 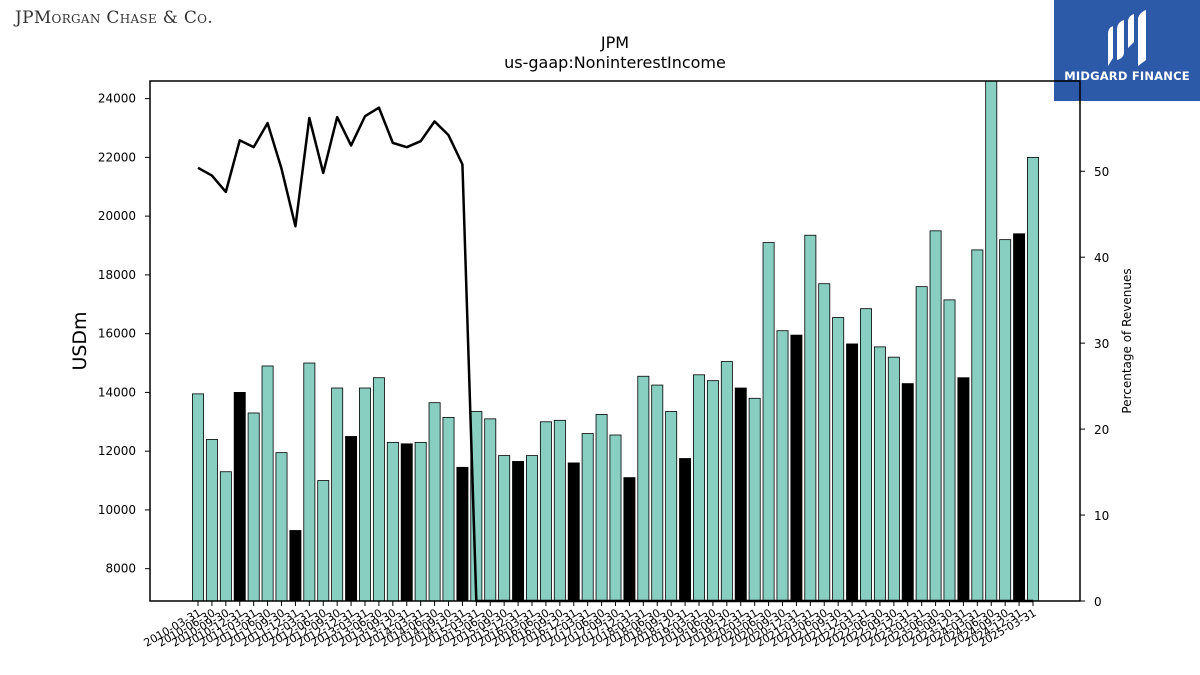 I want to click on y2-tick-label: 0, so click(x=1098, y=602).